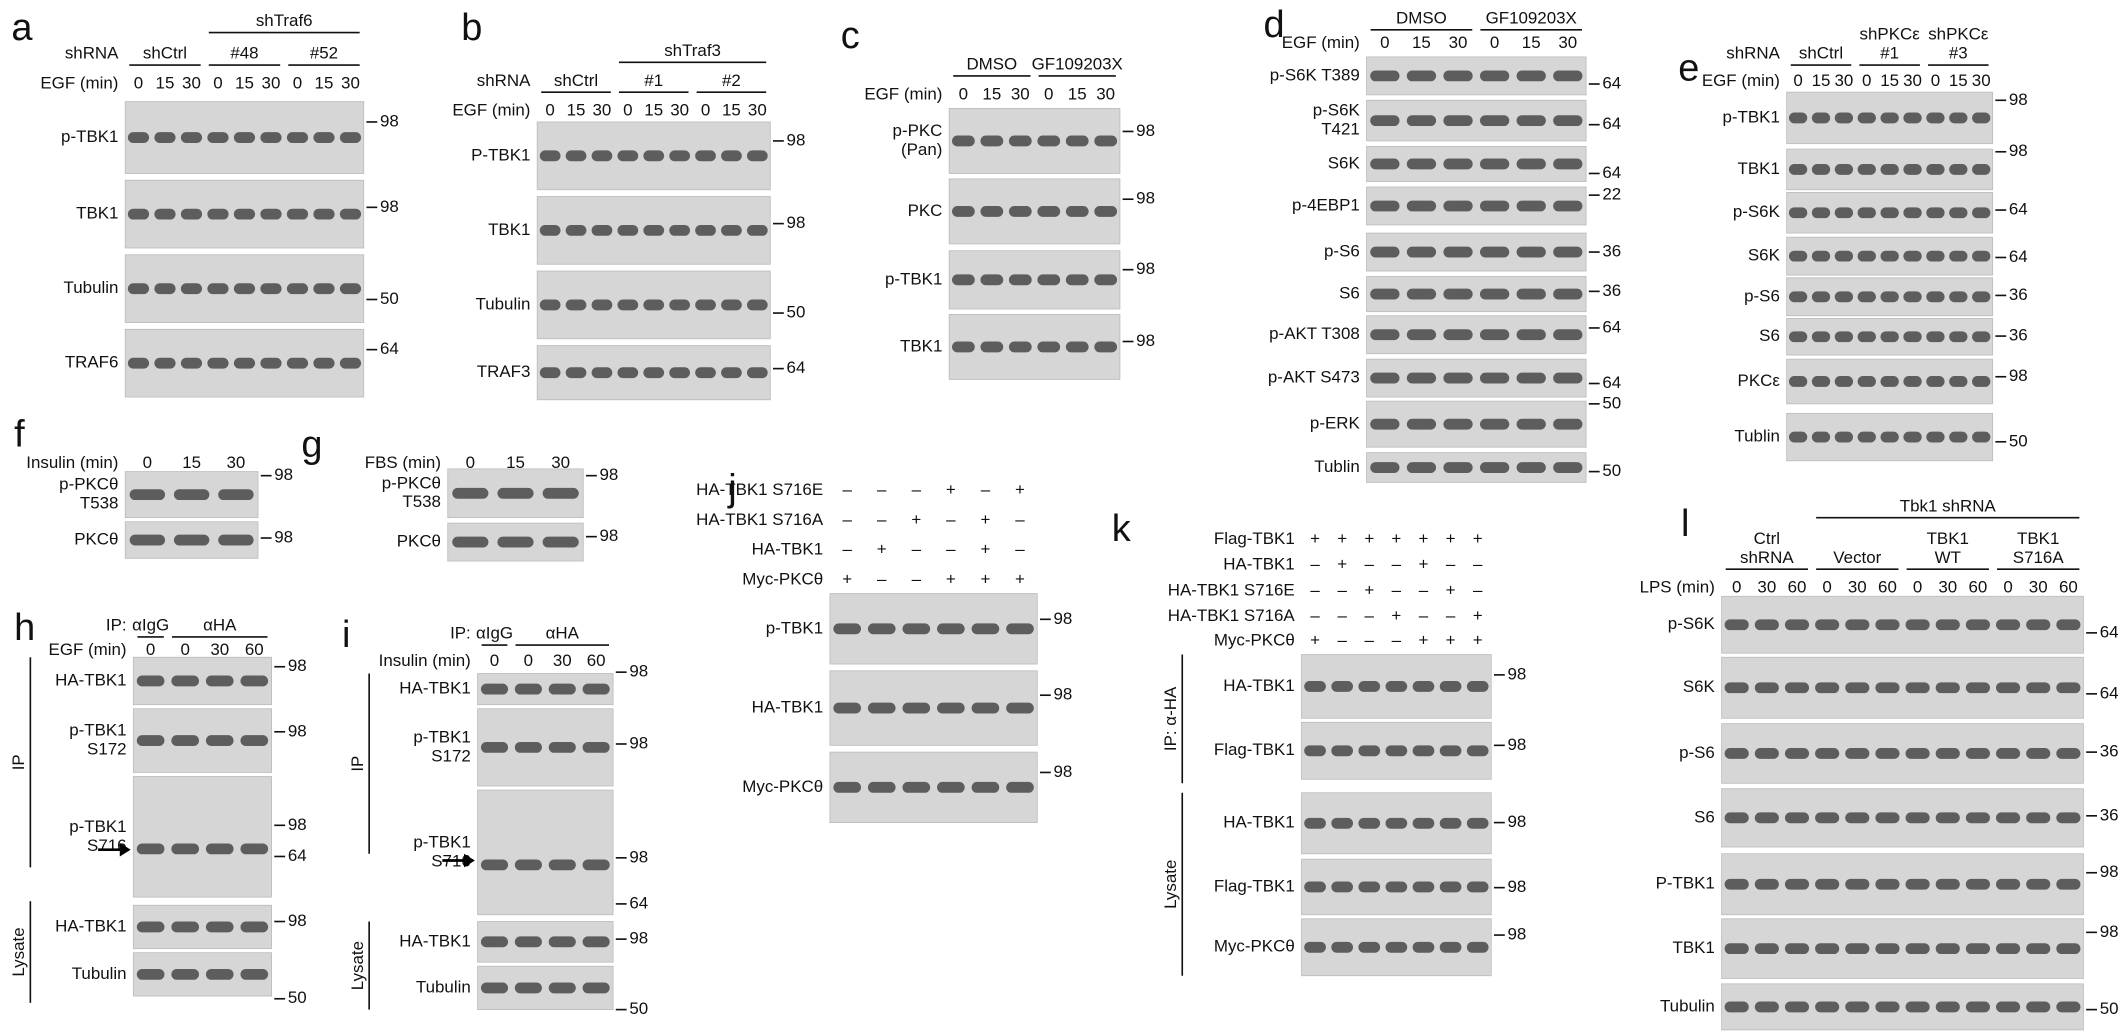 The image size is (2126, 1034). What do you see at coordinates (1958, 53) in the screenshot?
I see `header-cell: #3` at bounding box center [1958, 53].